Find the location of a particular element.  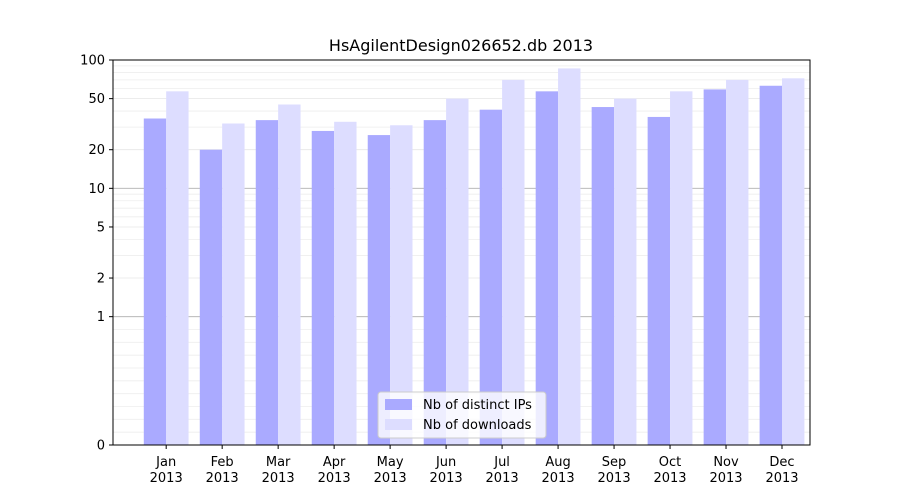

x-tick-label-month: Jul is located at coordinates (501, 462).